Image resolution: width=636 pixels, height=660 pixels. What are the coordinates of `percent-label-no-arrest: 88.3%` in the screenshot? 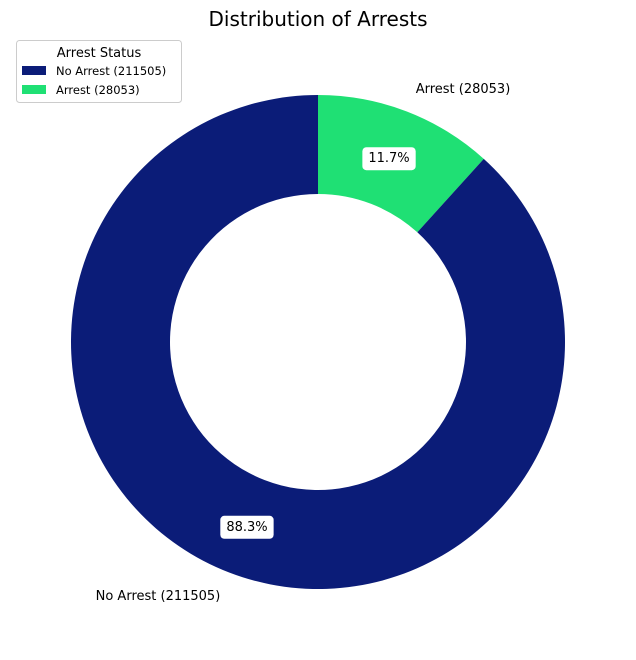 It's located at (247, 527).